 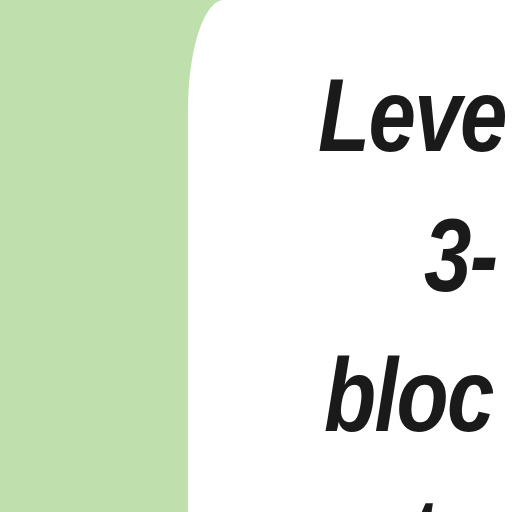 I want to click on card-text-line-4: t, so click(x=422, y=498).